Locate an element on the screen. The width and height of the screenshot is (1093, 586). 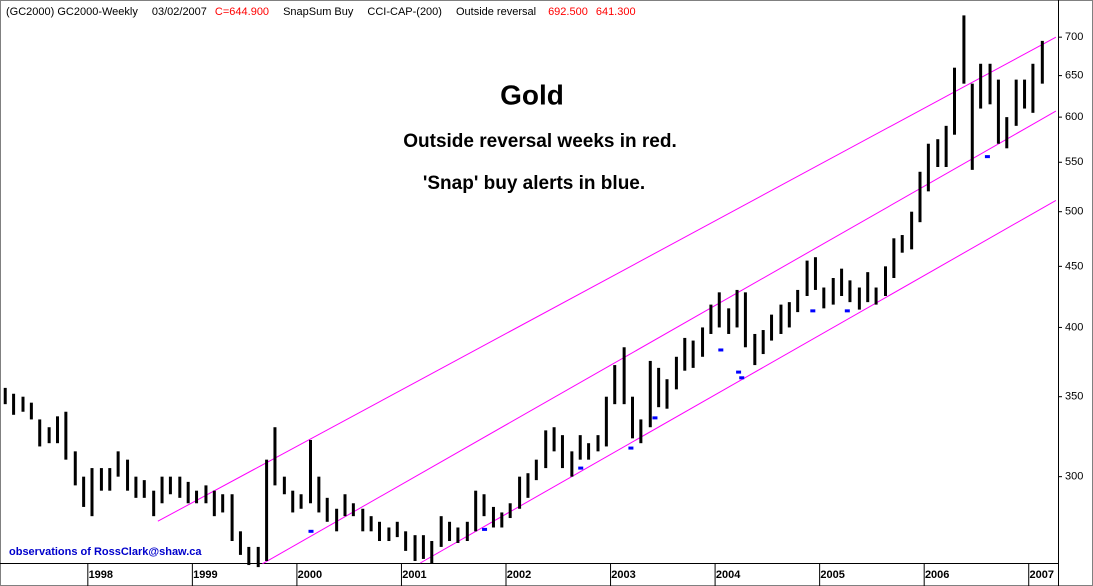
chart-title: Gold is located at coordinates (532, 94).